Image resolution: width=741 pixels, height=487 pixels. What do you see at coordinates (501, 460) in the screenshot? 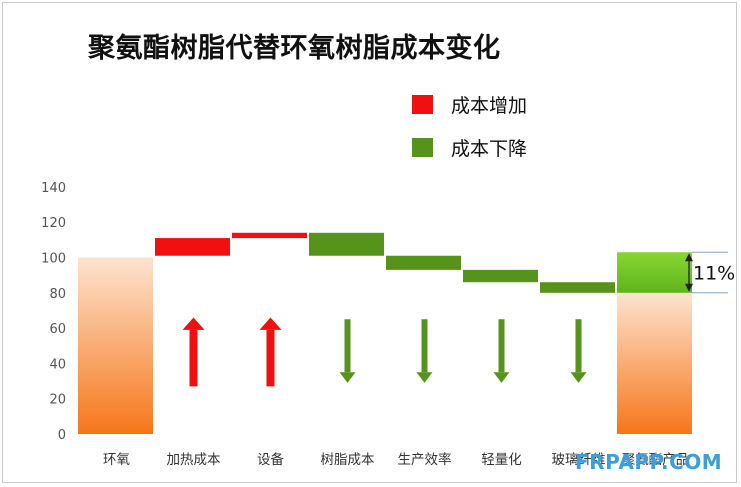
I see `x-category-label: 轻量化` at bounding box center [501, 460].